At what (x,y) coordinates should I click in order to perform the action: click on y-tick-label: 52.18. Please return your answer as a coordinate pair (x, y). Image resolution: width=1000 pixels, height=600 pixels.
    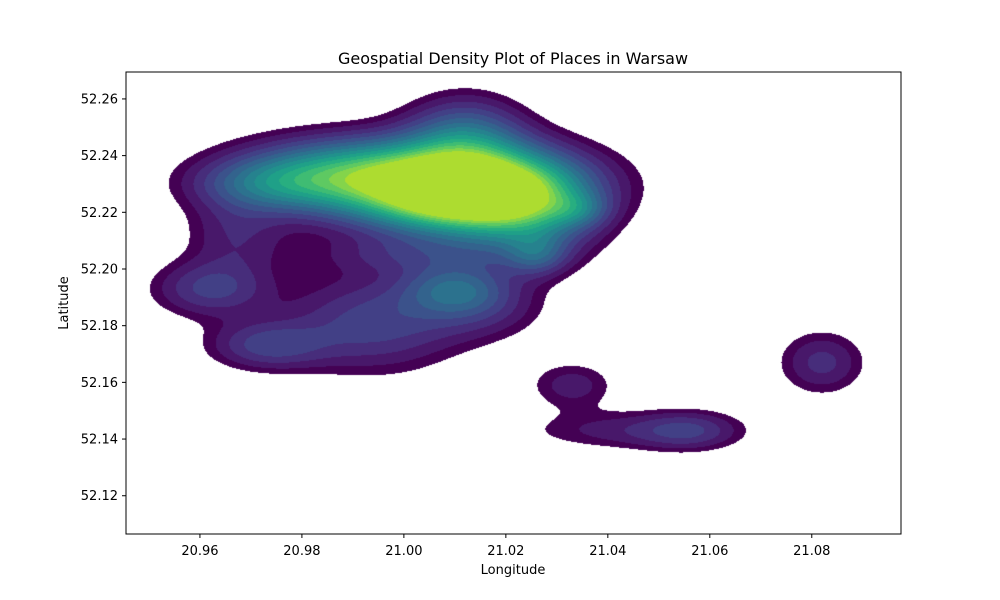
    Looking at the image, I should click on (99, 326).